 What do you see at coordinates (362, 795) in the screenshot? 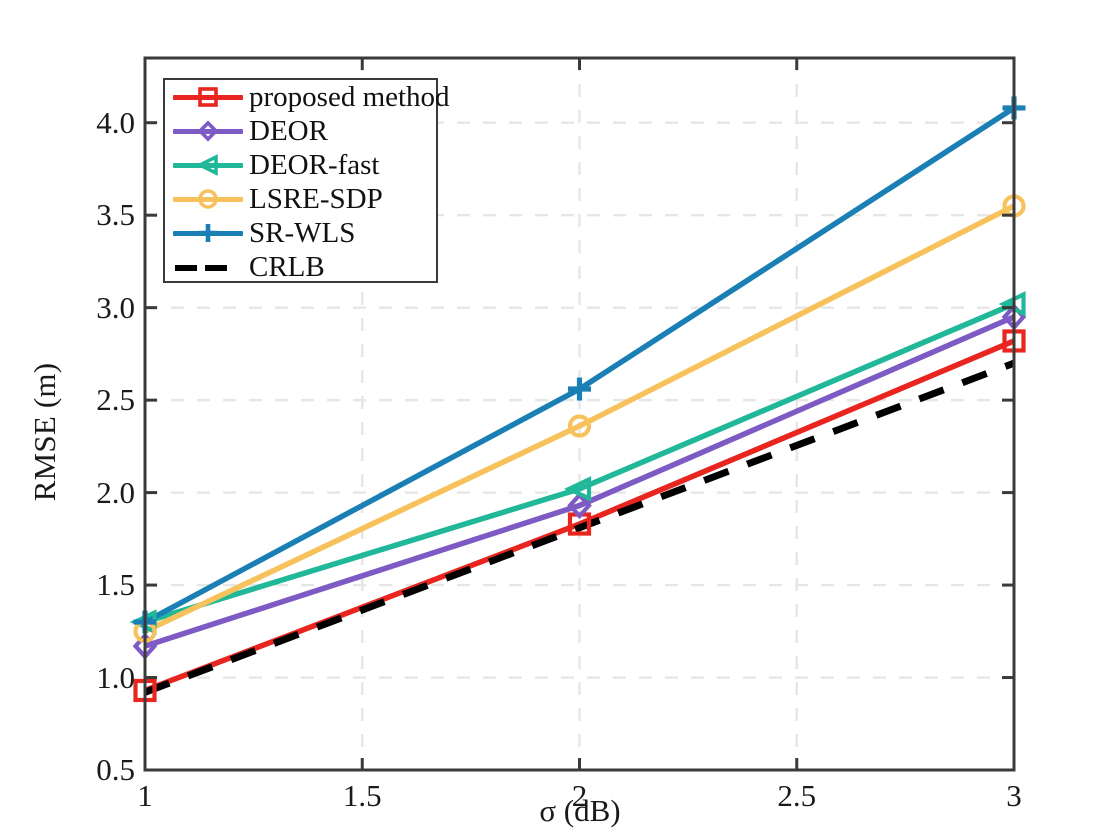
I see `x-tick-label: 1.5` at bounding box center [362, 795].